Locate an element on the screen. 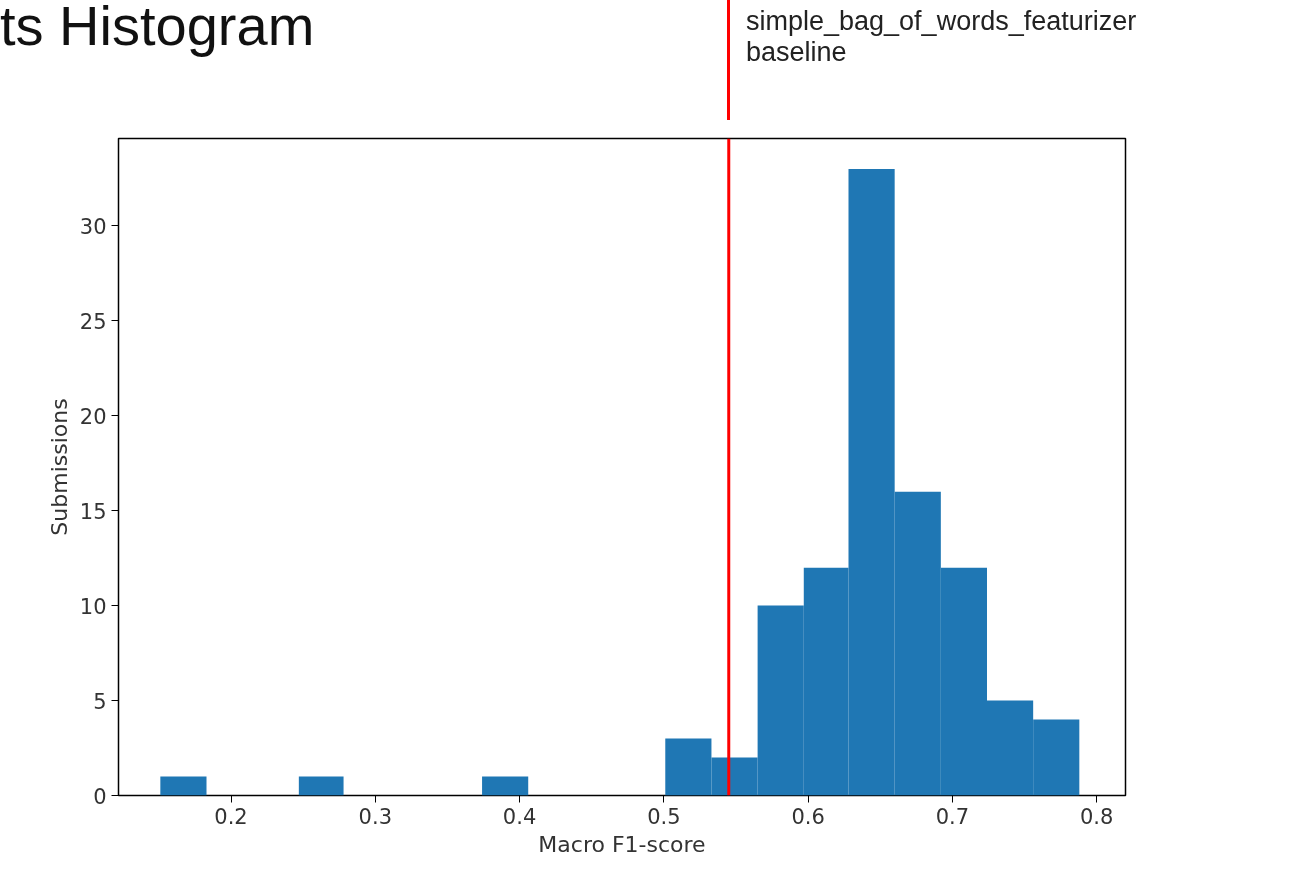  x-tick-label: 0.2 is located at coordinates (231, 816).